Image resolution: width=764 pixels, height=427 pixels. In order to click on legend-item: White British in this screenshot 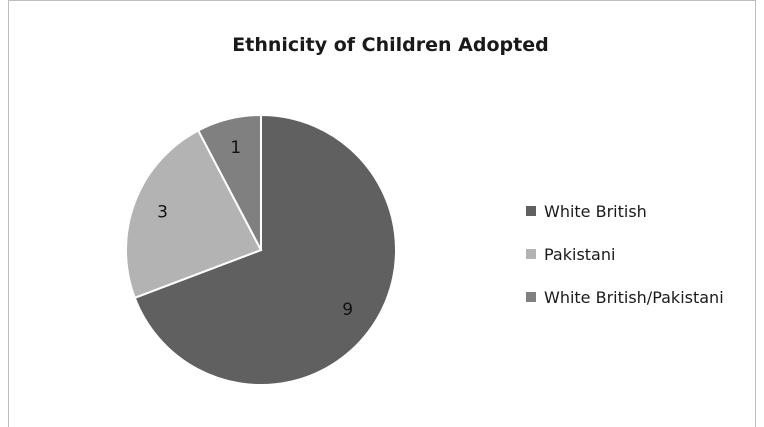, I will do `click(625, 211)`.